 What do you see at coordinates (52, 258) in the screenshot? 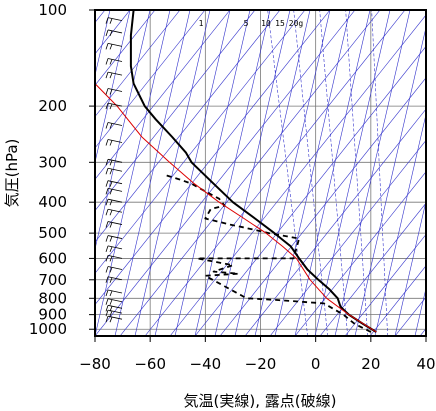
I see `y-tick-label: 600` at bounding box center [52, 258].